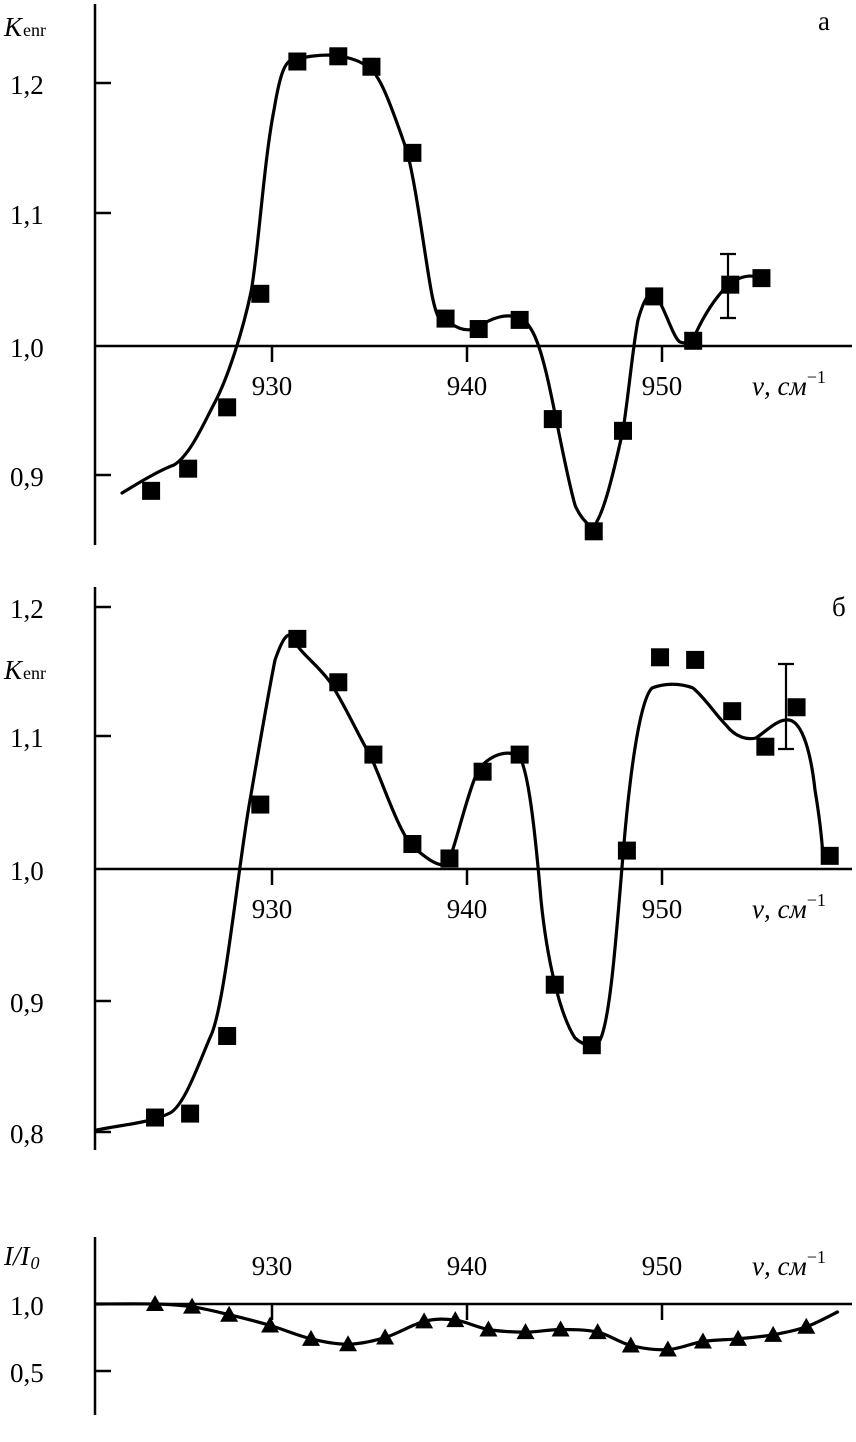 Image resolution: width=856 pixels, height=1442 pixels. What do you see at coordinates (27, 738) in the screenshot?
I see `panel-b-ytick-3: 1,1` at bounding box center [27, 738].